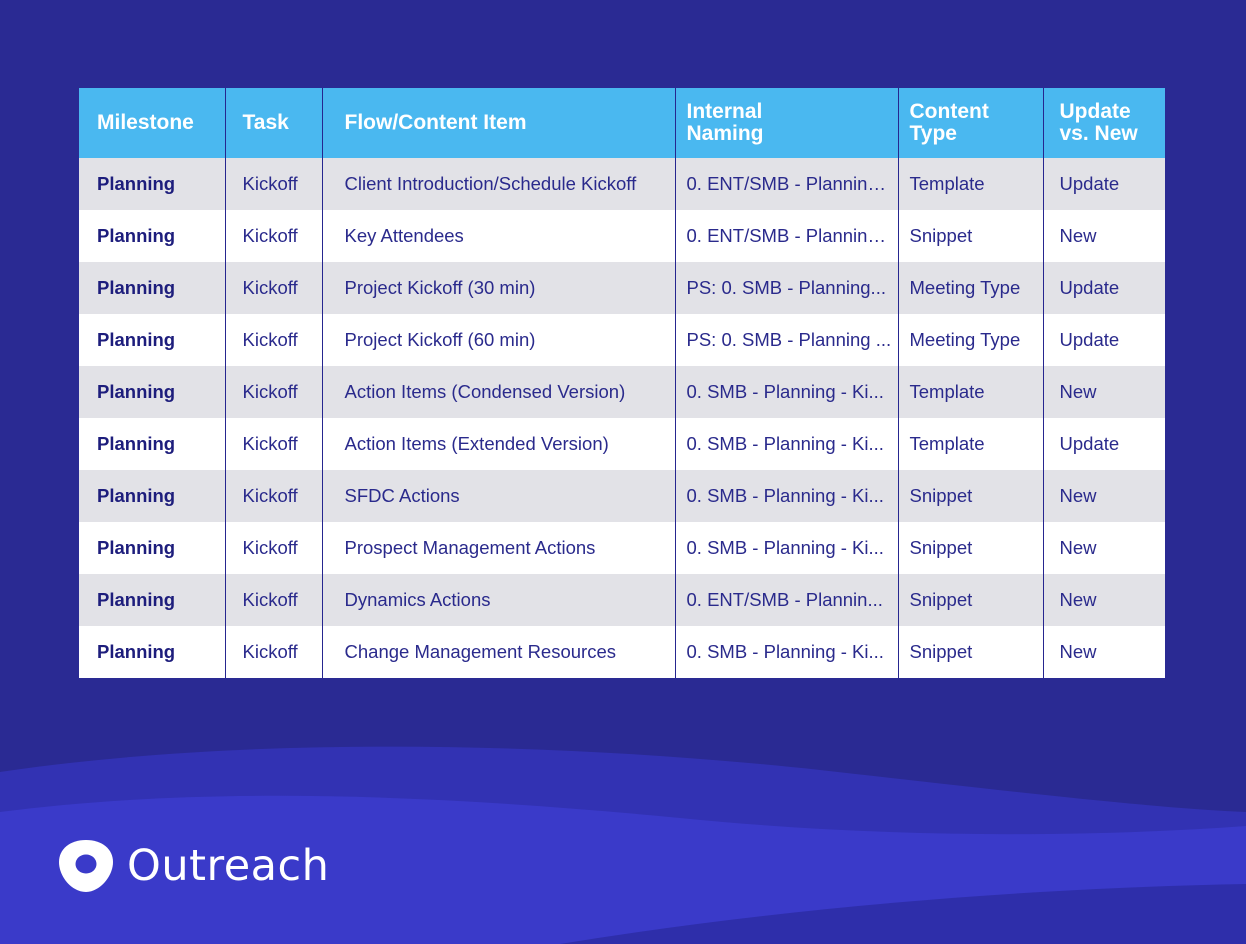 Image resolution: width=1246 pixels, height=944 pixels. What do you see at coordinates (498, 600) in the screenshot?
I see `cell-flow-content-item: Dynamics Actions` at bounding box center [498, 600].